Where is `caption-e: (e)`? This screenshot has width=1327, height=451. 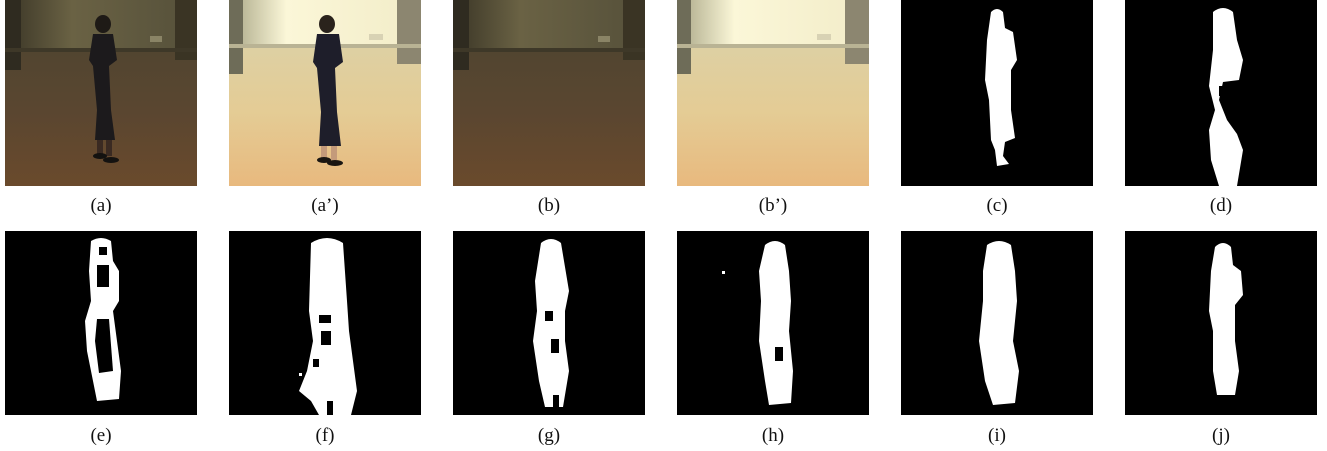 caption-e: (e) is located at coordinates (101, 435).